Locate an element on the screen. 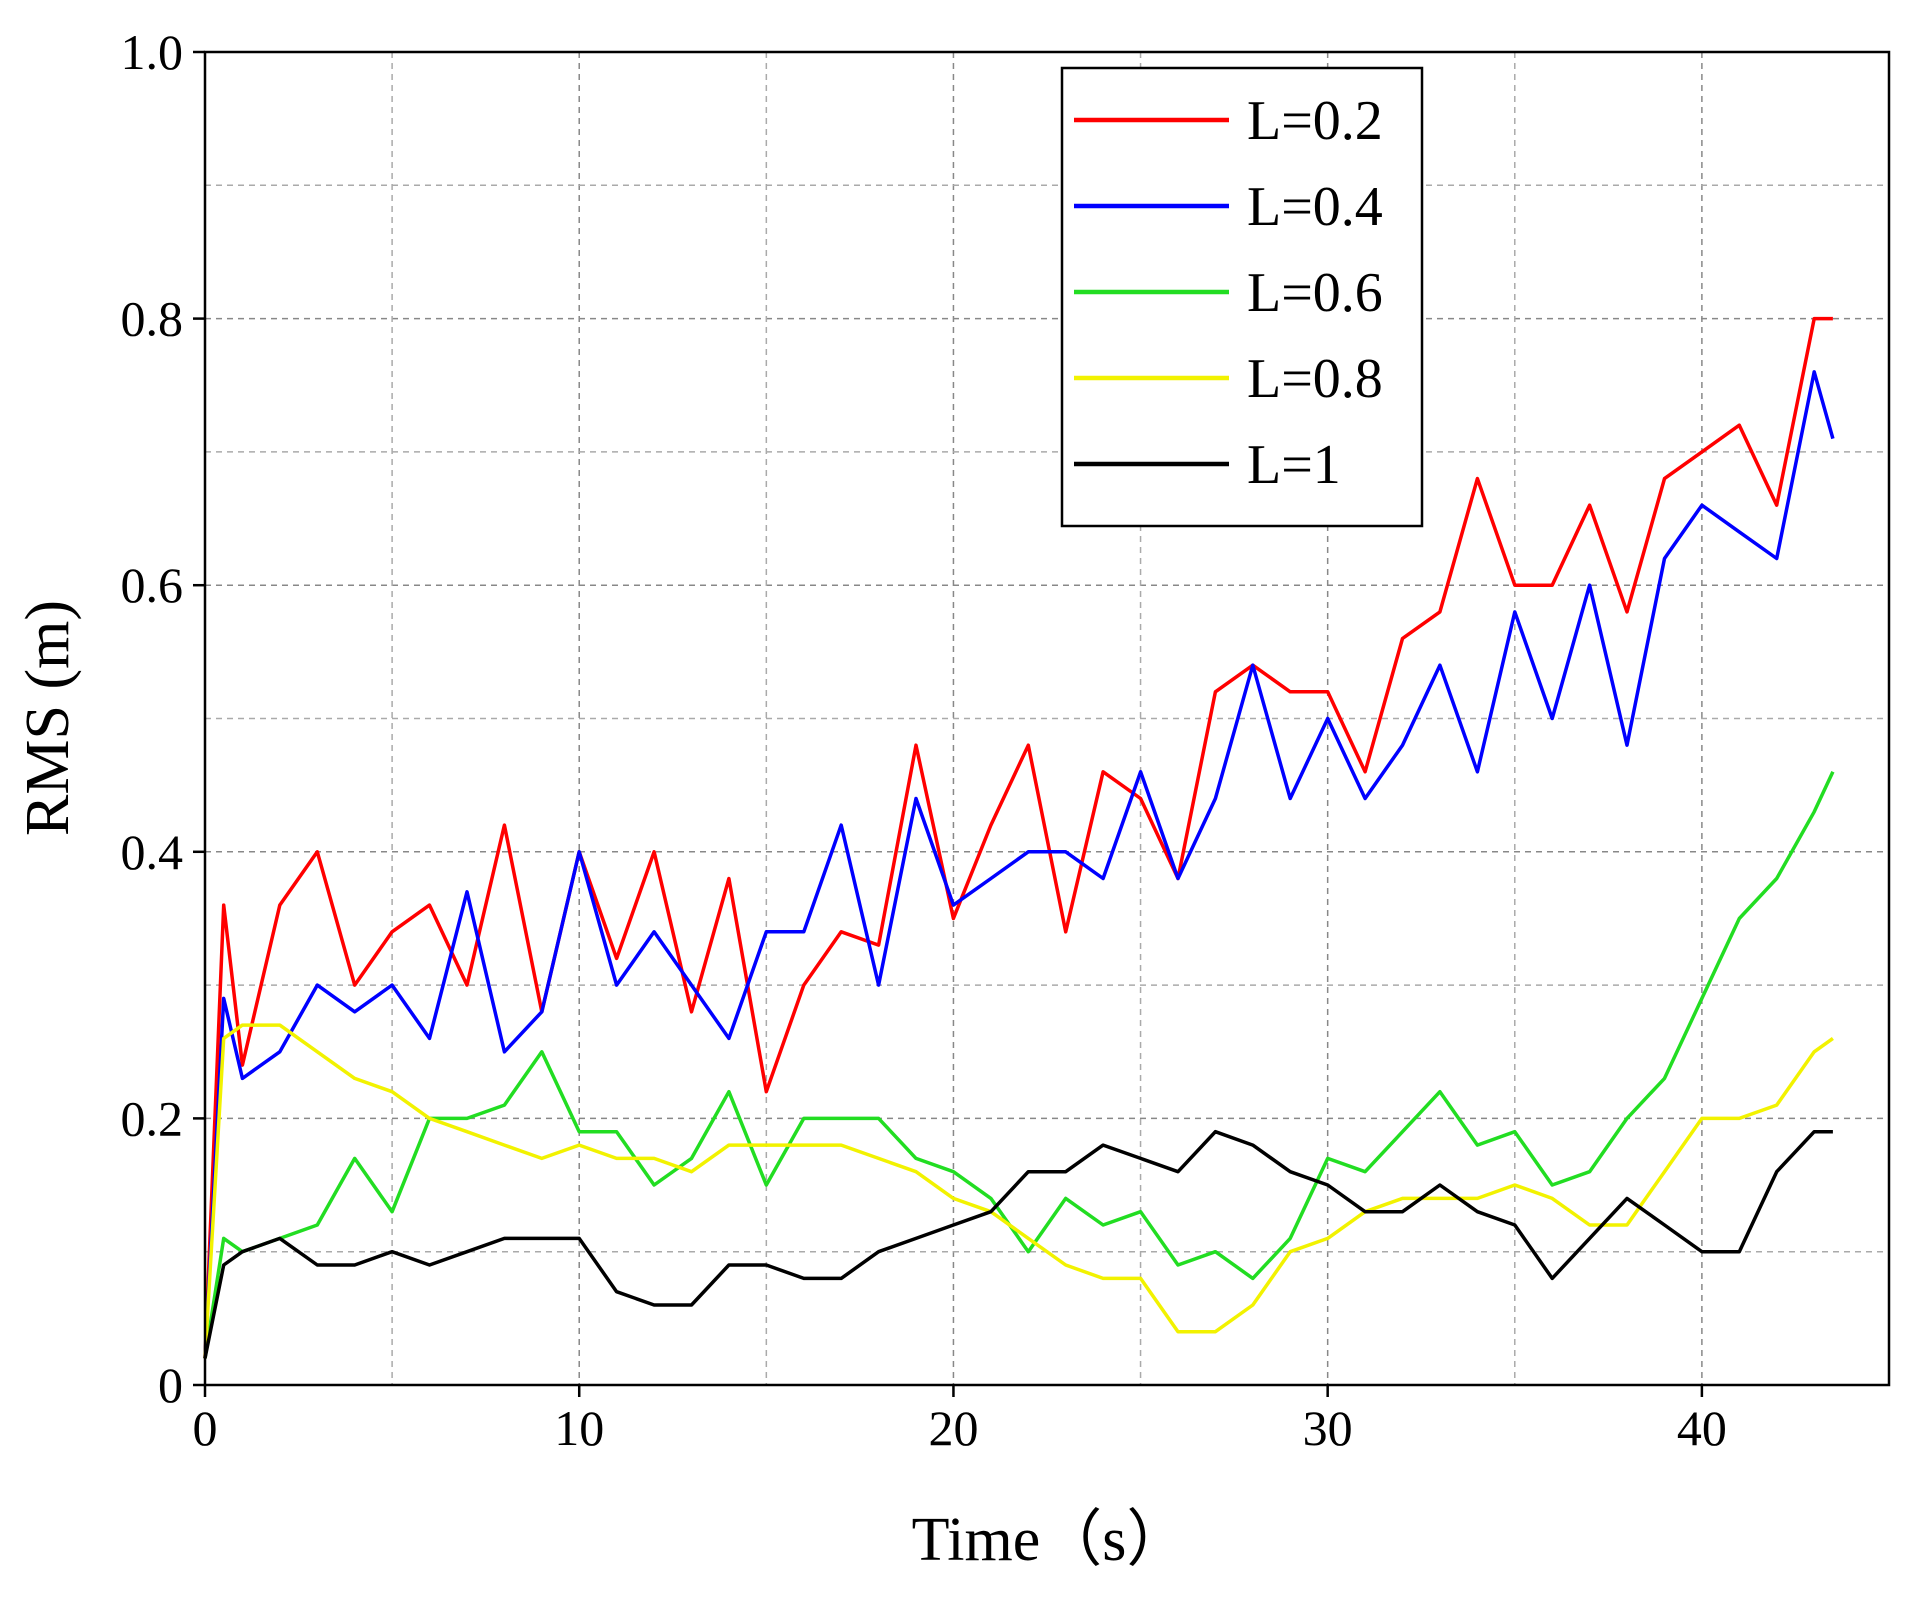 The height and width of the screenshot is (1600, 1905). legend-box is located at coordinates (1242, 297).